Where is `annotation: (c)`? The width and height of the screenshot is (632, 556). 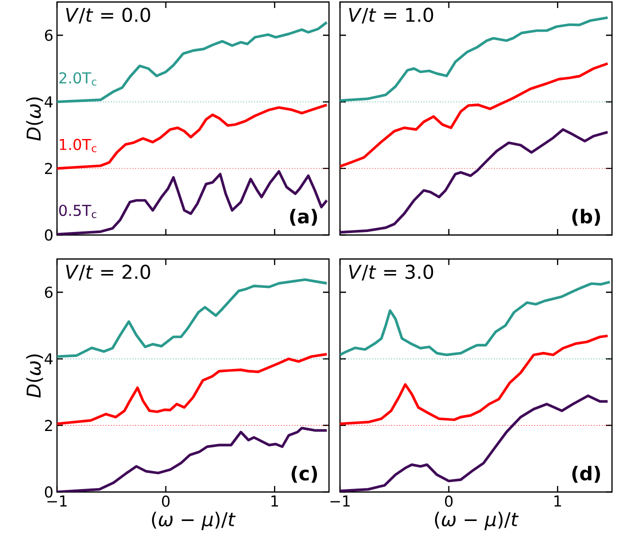
annotation: (c) is located at coordinates (305, 474).